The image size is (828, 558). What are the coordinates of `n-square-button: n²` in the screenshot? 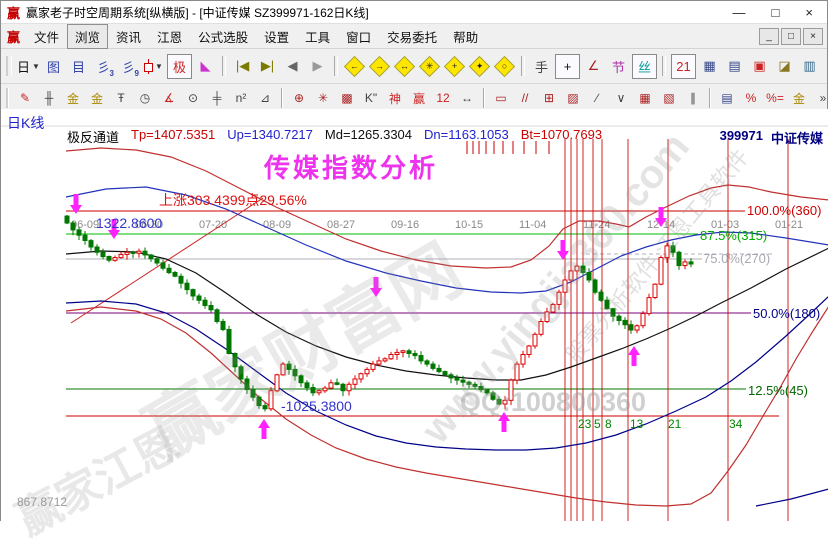 It's located at (241, 98).